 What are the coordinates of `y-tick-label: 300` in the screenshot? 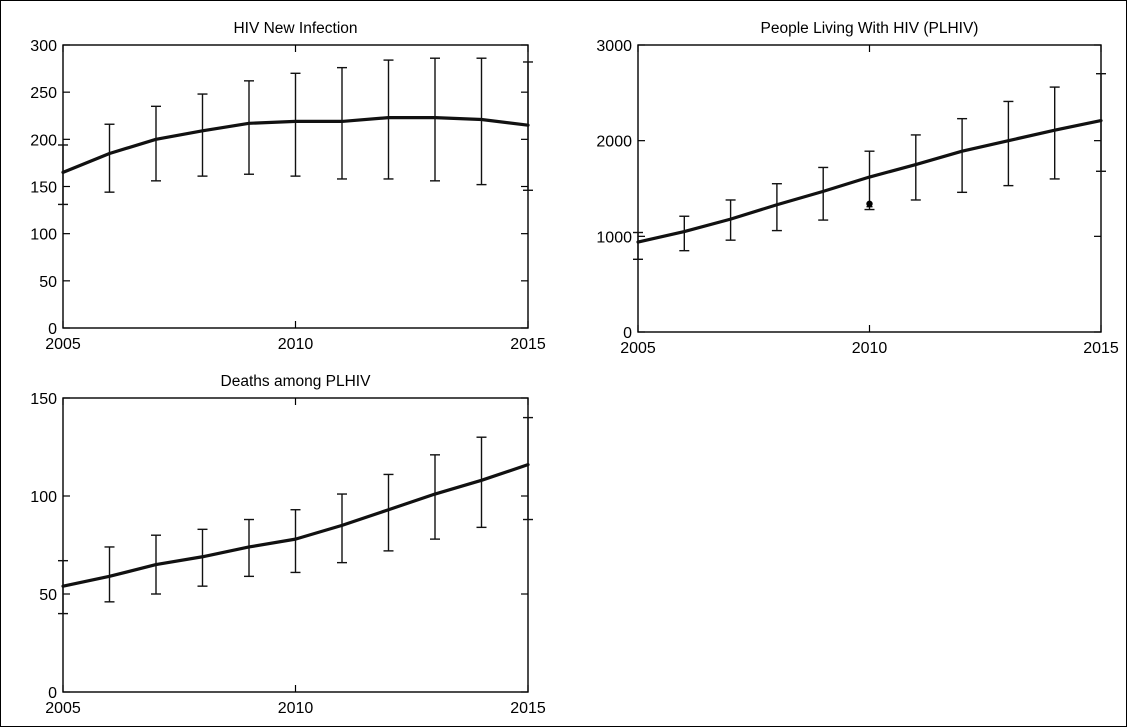 It's located at (43, 46).